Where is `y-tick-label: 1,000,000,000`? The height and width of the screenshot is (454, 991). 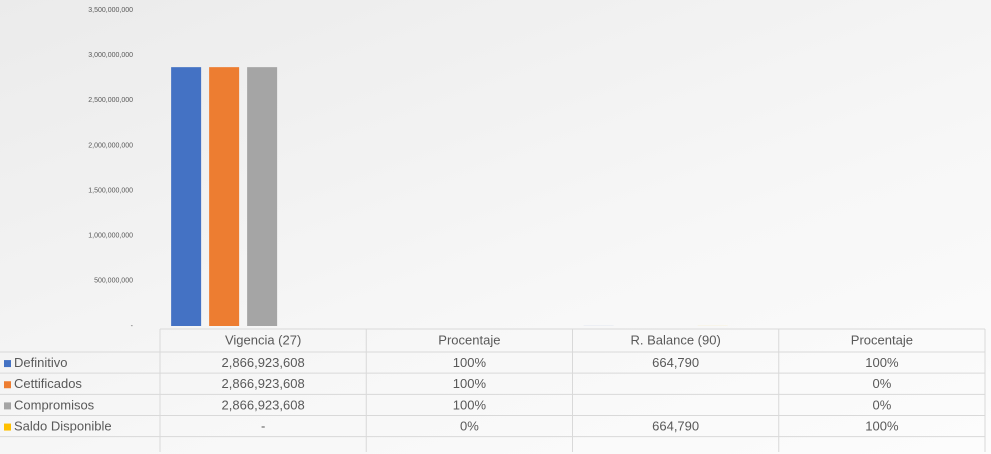 y-tick-label: 1,000,000,000 is located at coordinates (110, 236).